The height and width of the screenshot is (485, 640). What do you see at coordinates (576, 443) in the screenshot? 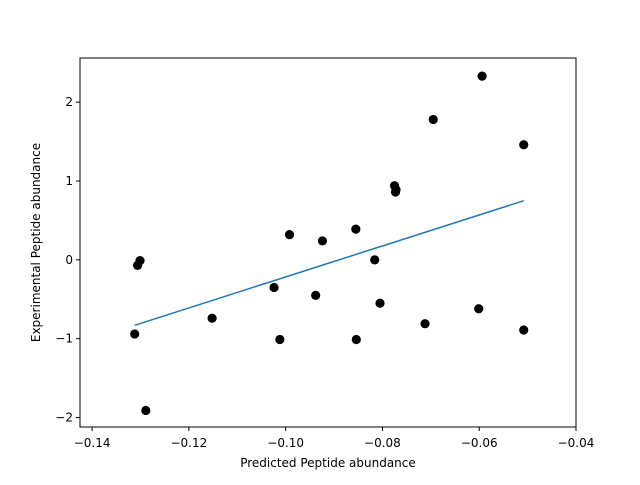
I see `x-tick-label: −0.04` at bounding box center [576, 443].